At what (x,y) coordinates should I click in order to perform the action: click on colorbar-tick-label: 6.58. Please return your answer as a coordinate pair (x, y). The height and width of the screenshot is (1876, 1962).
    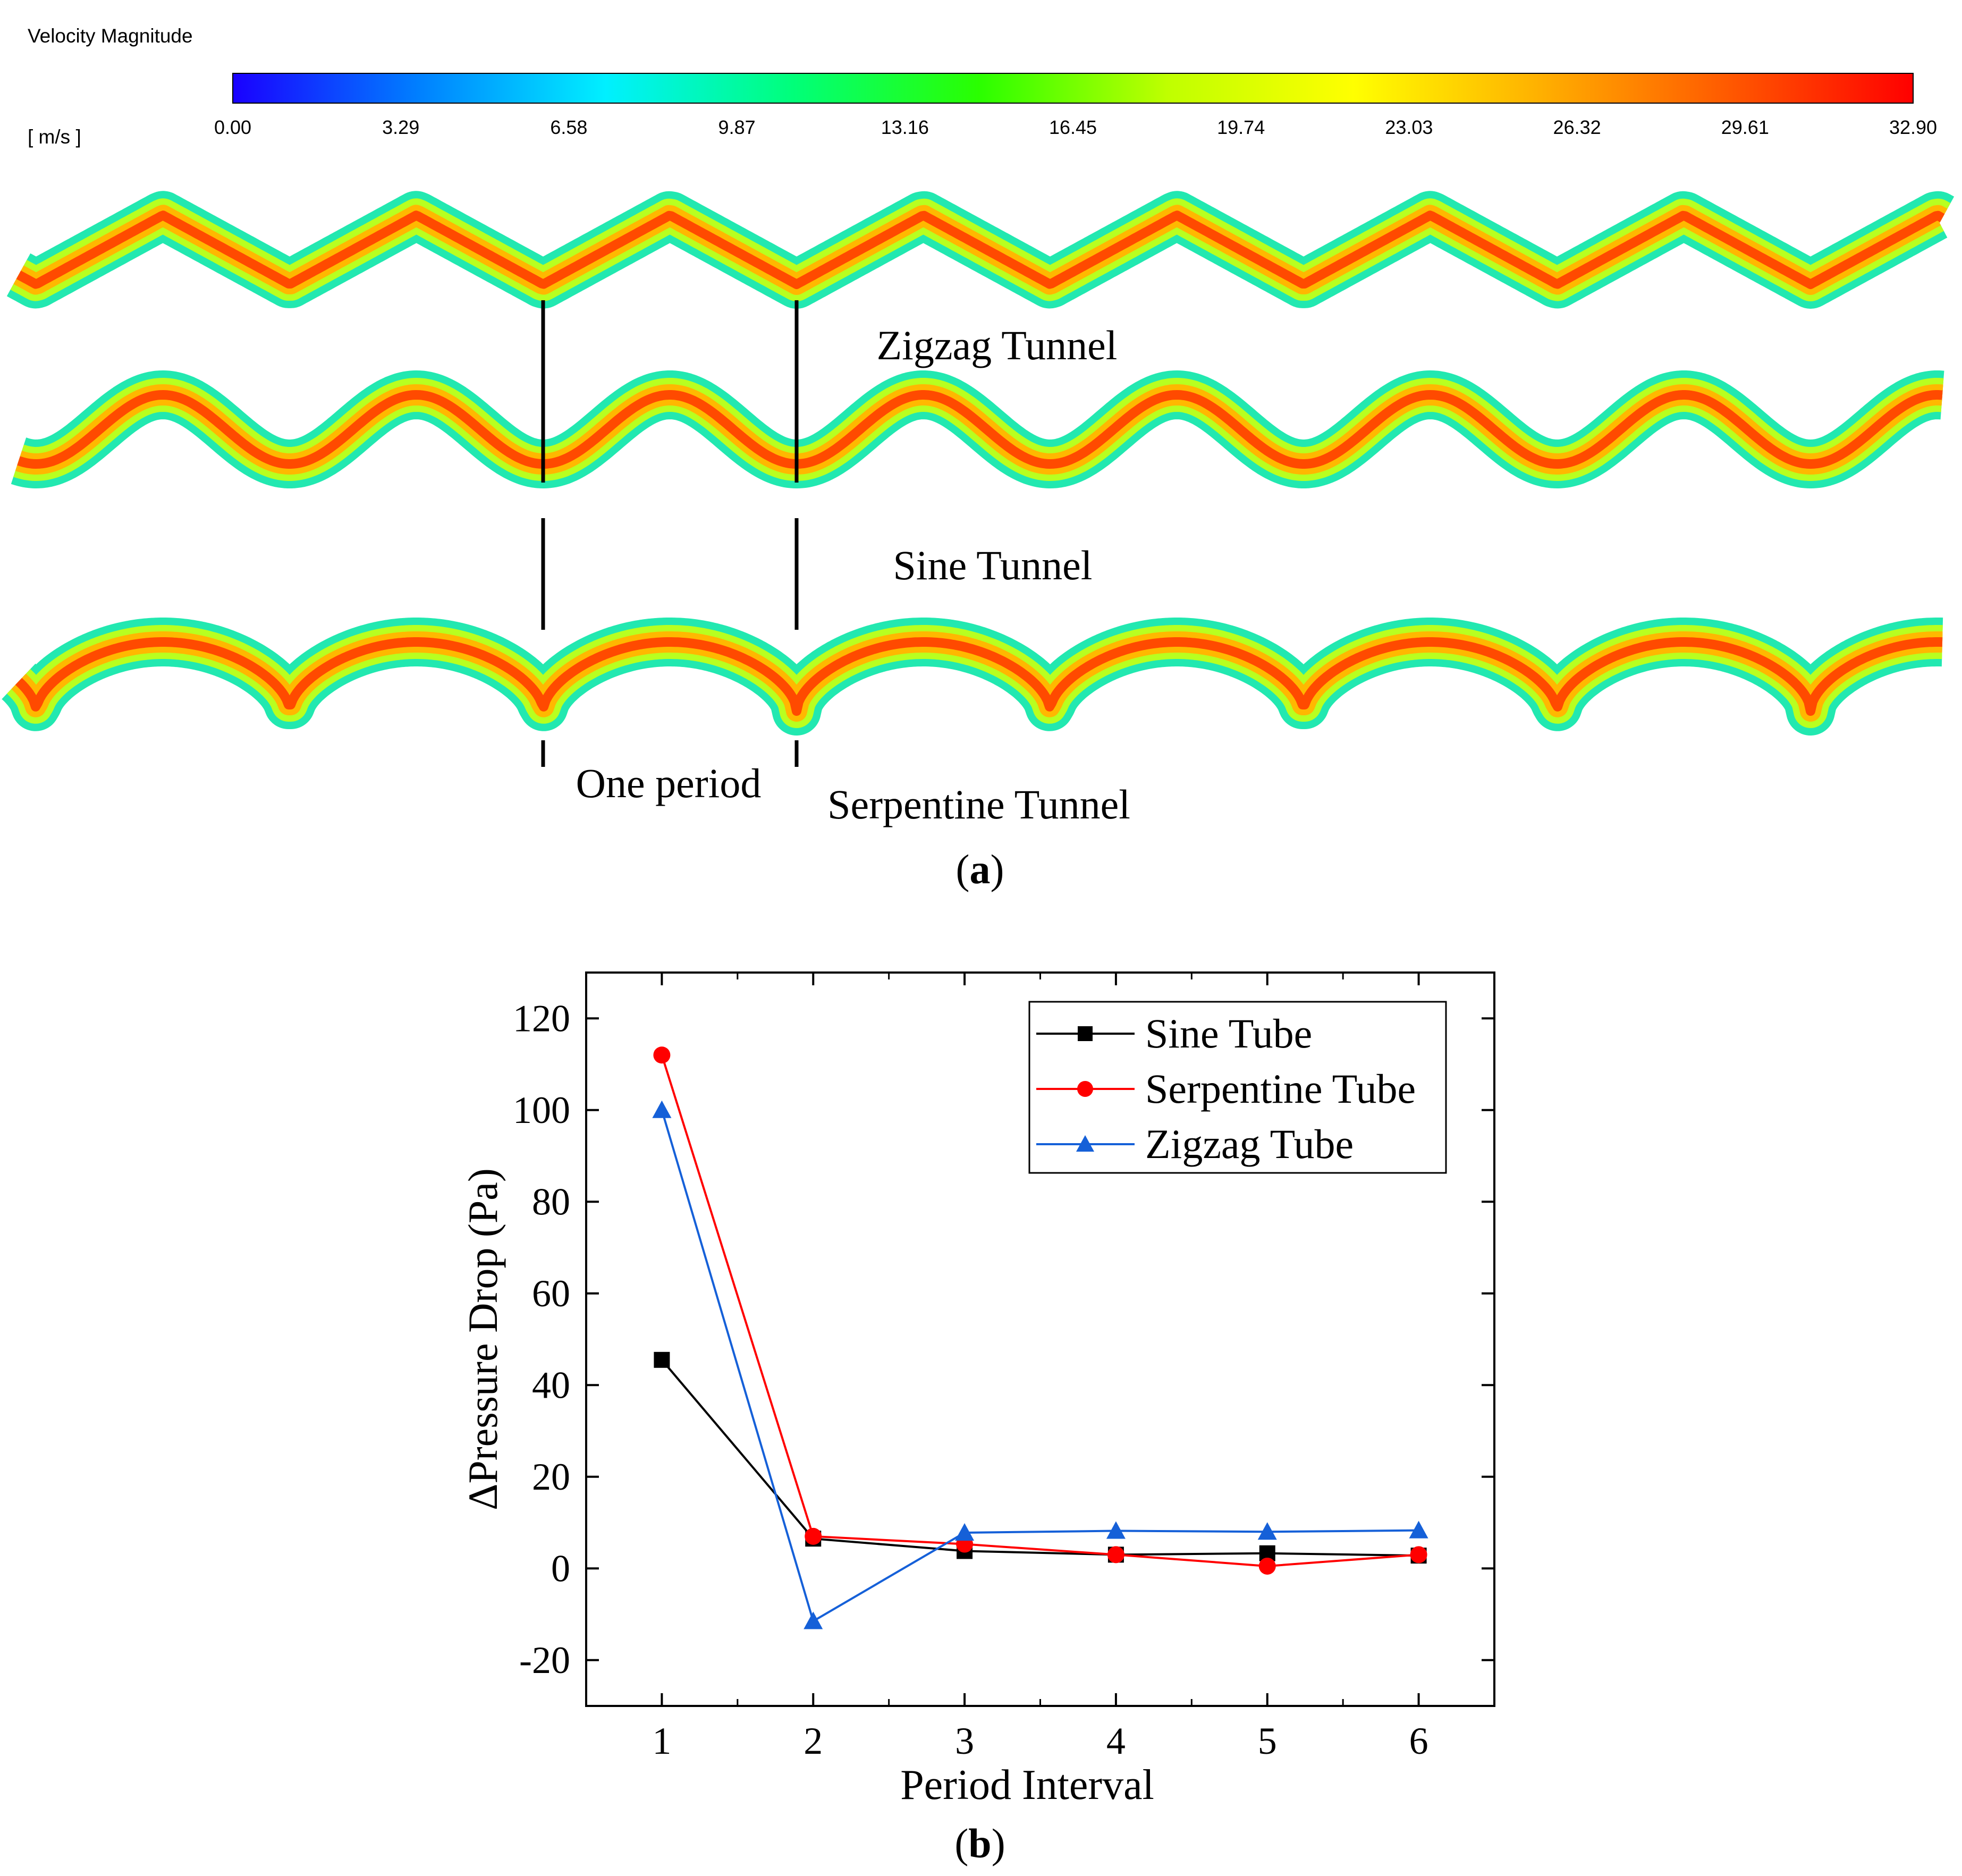
    Looking at the image, I should click on (568, 127).